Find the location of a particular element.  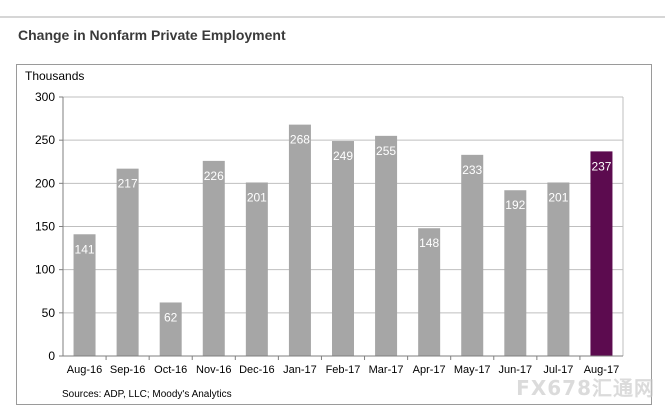

y-tick-label: 0 is located at coordinates (51, 356).